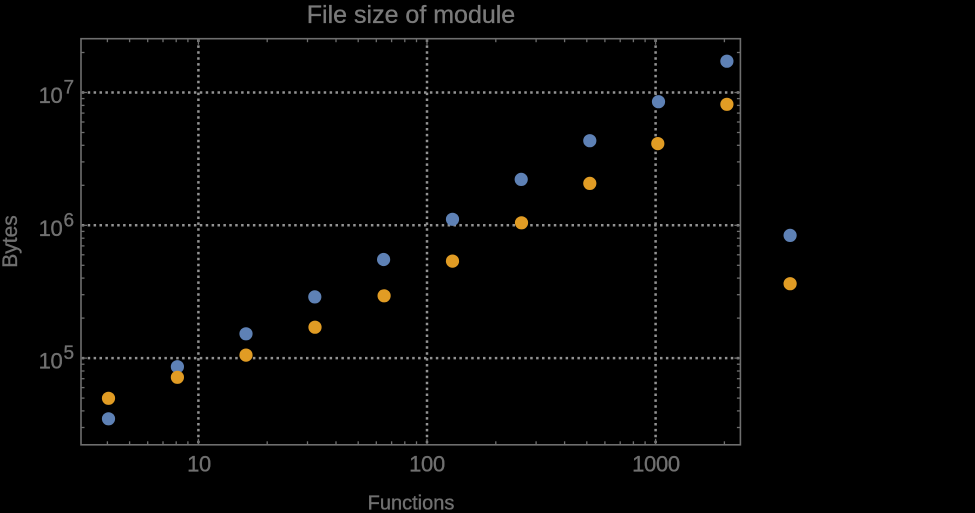 The height and width of the screenshot is (513, 975). I want to click on svg-text: 7, so click(69, 88).